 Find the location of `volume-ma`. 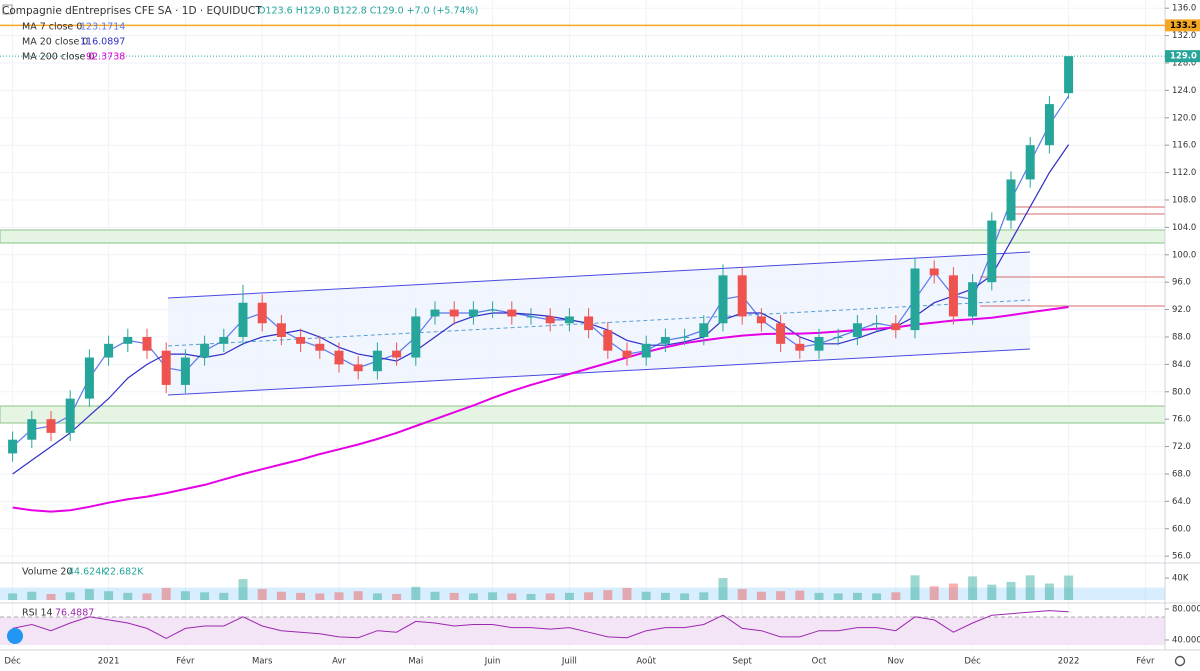

volume-ma is located at coordinates (582, 593).